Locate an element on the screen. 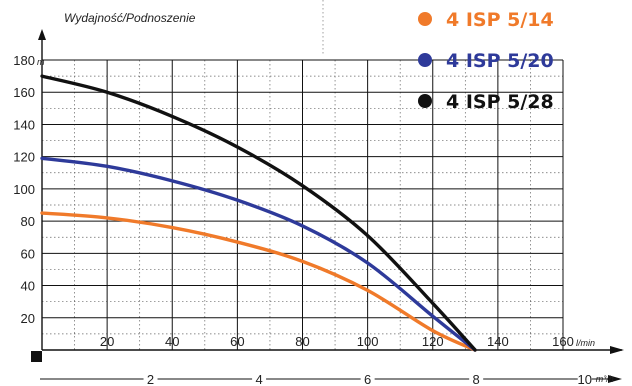 Image resolution: width=632 pixels, height=386 pixels. y-tick-label: 80 is located at coordinates (28, 221).